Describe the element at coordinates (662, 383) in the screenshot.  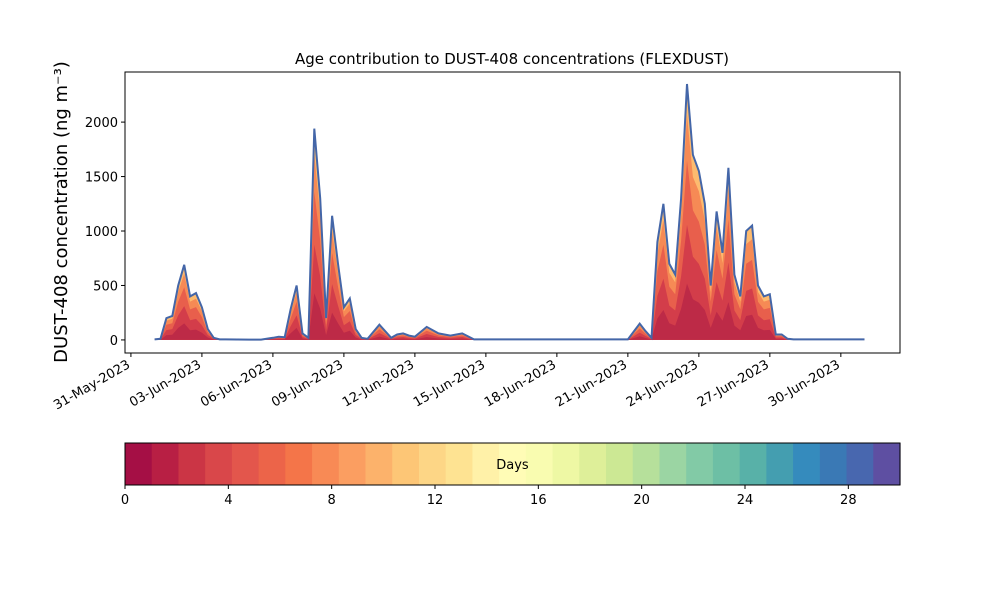
I see `x-tick-label: 24-Jun-2023` at that location.